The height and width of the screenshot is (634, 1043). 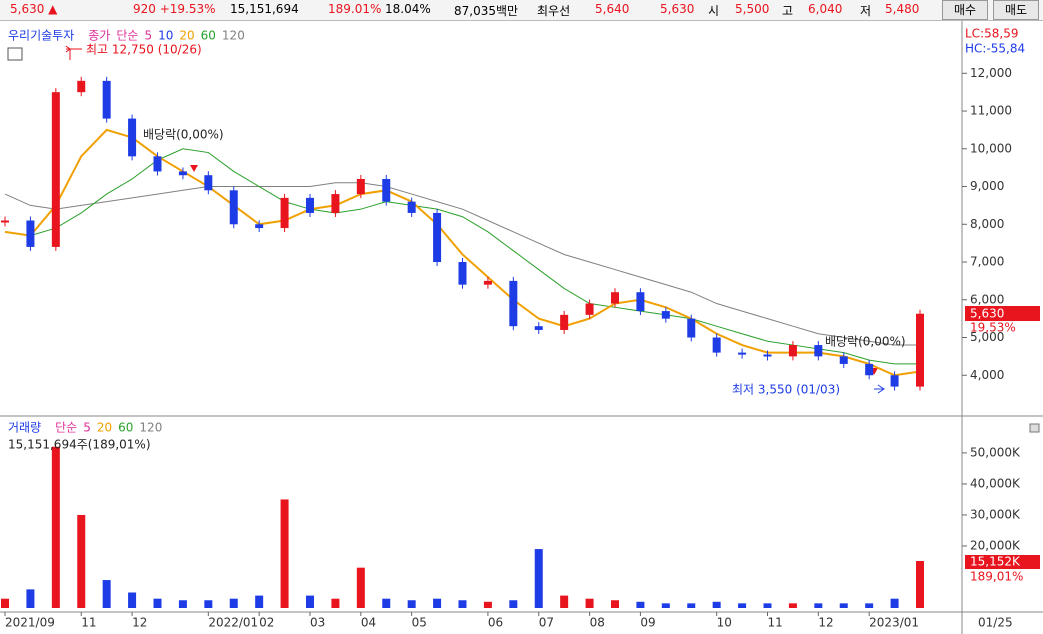 What do you see at coordinates (554, 11) in the screenshot?
I see `quote-item: 최우선` at bounding box center [554, 11].